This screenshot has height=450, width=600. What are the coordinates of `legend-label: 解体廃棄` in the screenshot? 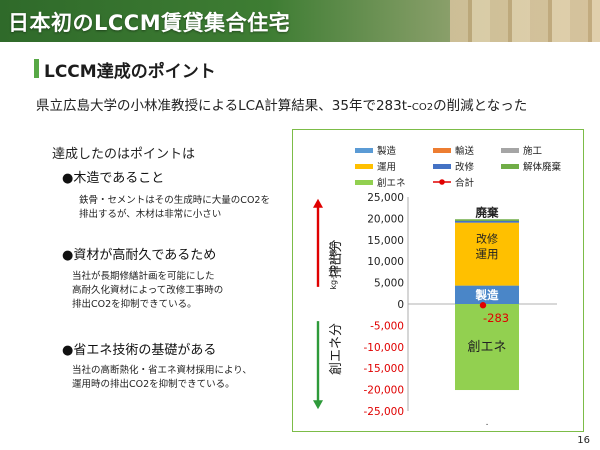 It's located at (542, 167).